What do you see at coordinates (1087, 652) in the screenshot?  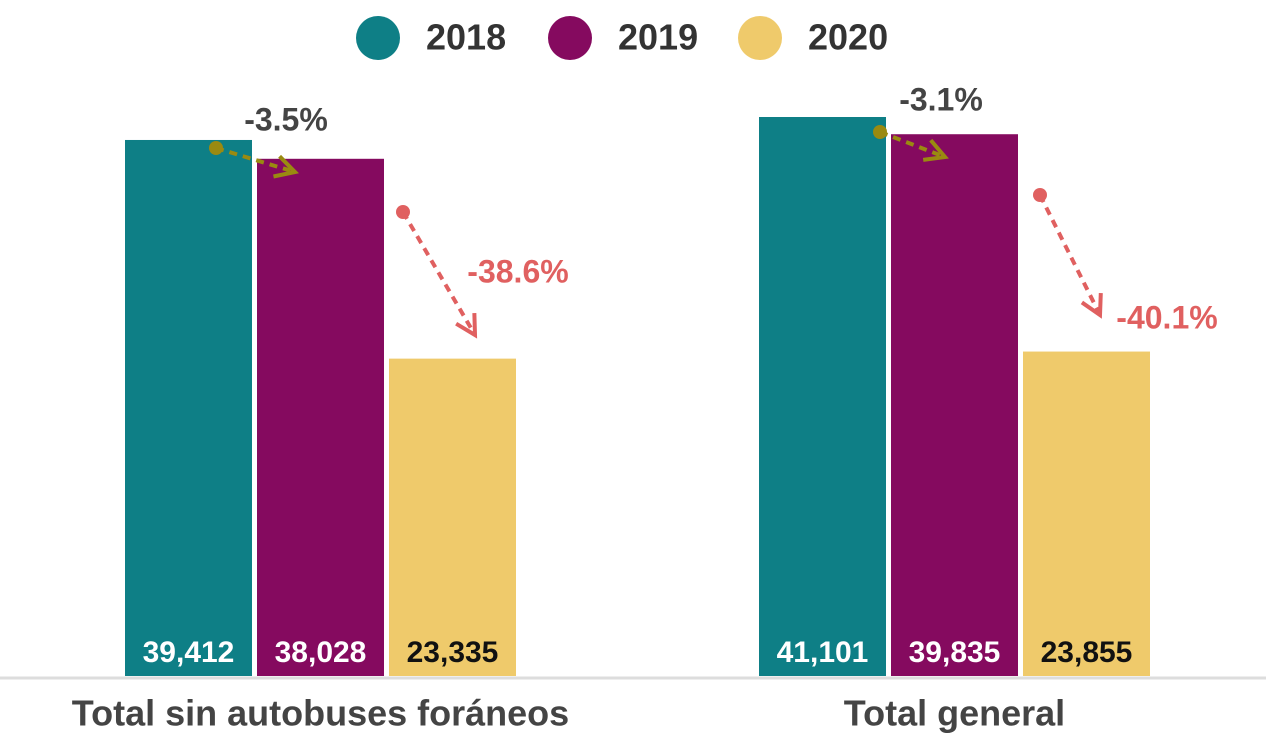 I see `value-label: 23,855` at bounding box center [1087, 652].